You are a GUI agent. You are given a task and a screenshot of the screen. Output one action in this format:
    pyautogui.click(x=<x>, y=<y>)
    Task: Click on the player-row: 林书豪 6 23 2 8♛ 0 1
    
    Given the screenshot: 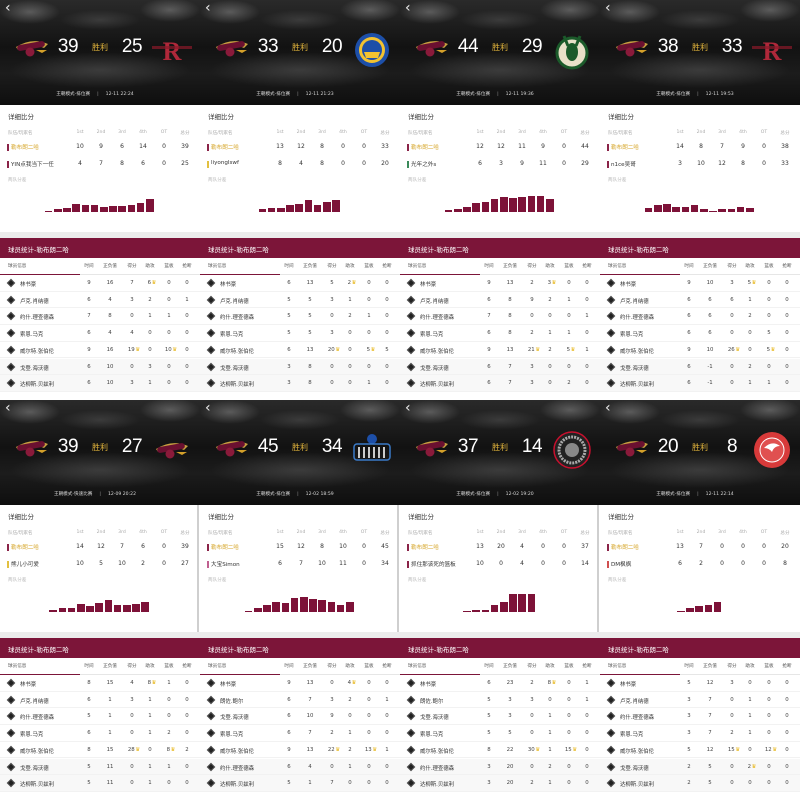 What is the action you would take?
    pyautogui.click(x=500, y=683)
    